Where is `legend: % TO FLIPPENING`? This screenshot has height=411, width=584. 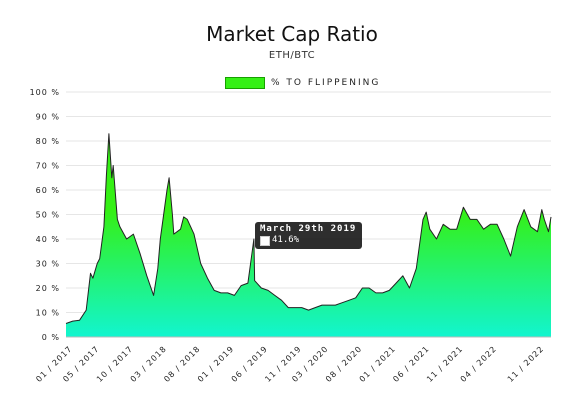 legend: % TO FLIPPENING is located at coordinates (302, 83).